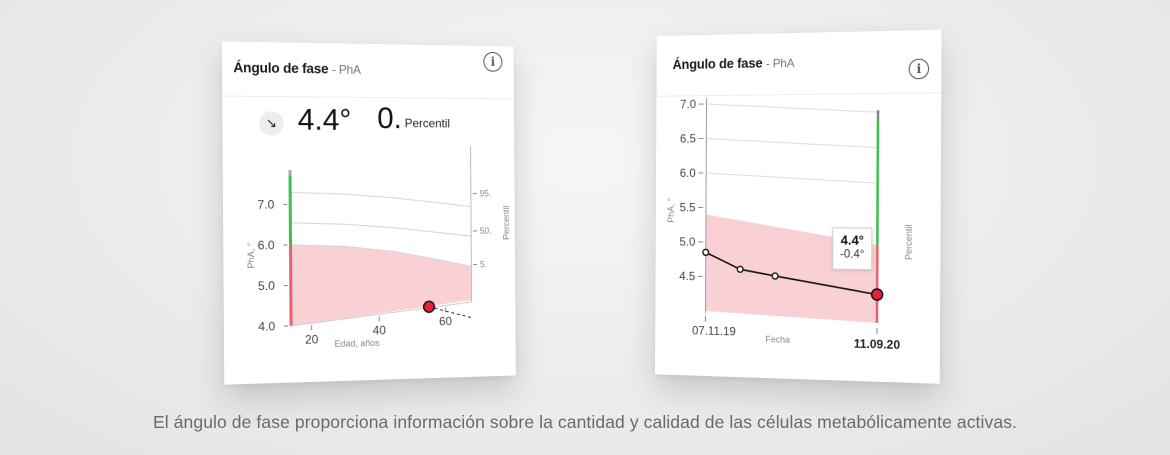  What do you see at coordinates (877, 344) in the screenshot?
I see `x-tick-label: 11.09.20` at bounding box center [877, 344].